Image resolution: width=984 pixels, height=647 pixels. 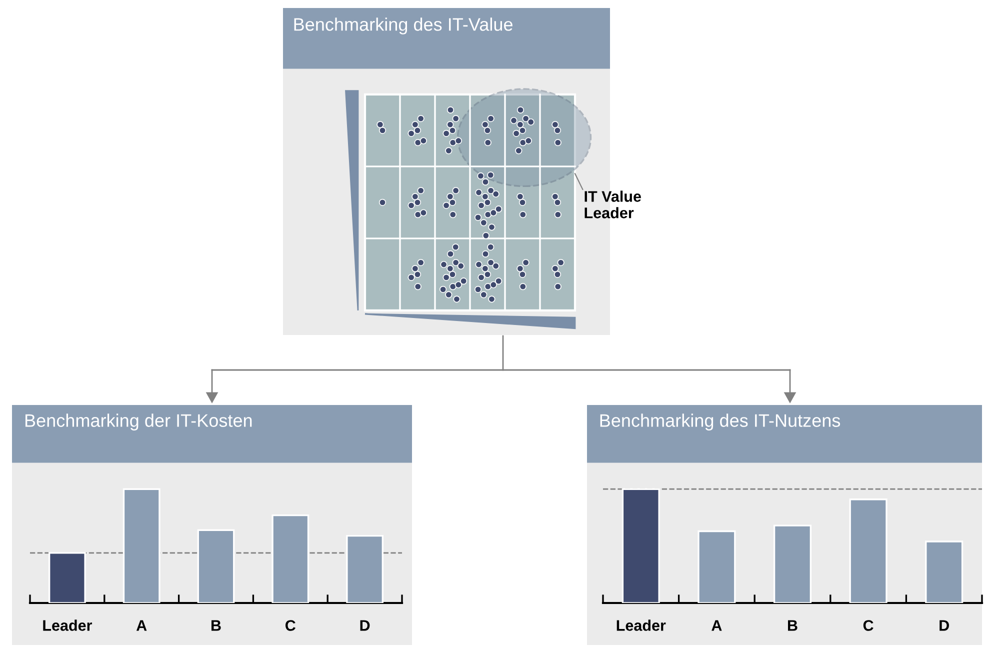 What do you see at coordinates (720, 422) in the screenshot?
I see `chart-title: Benchmarking des IT-Nutzens` at bounding box center [720, 422].